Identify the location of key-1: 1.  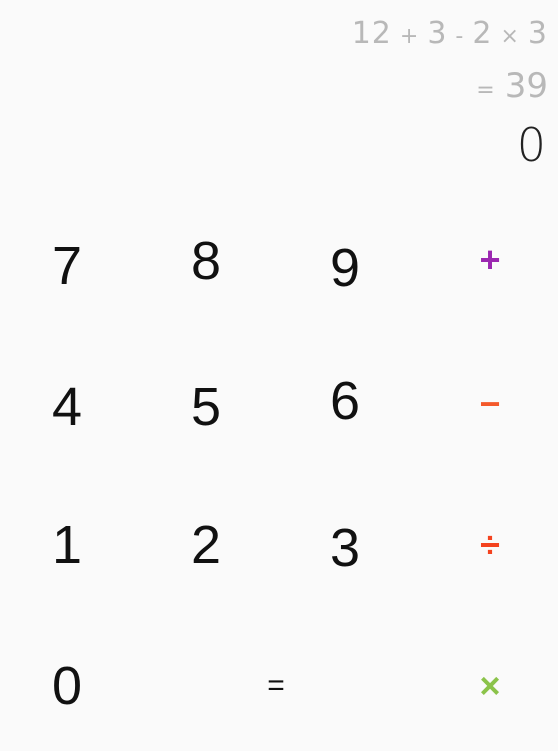
(67, 545).